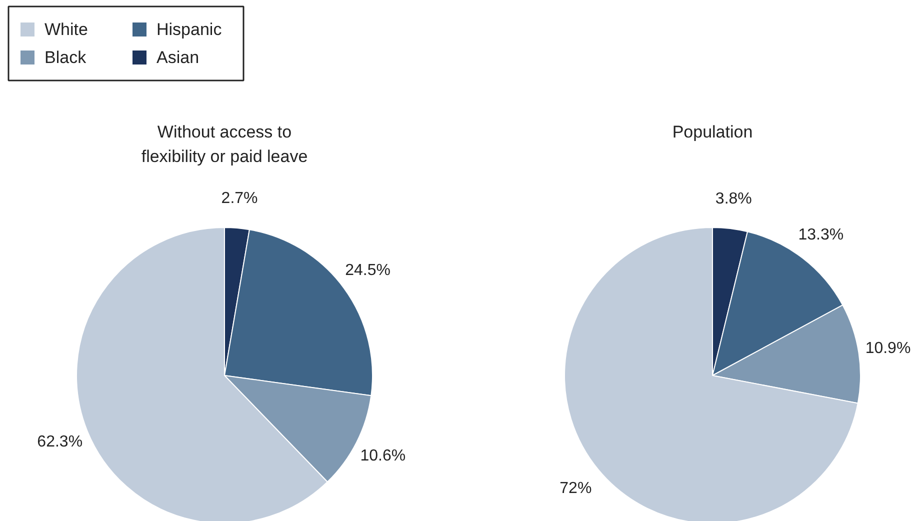 The image size is (919, 521). Describe the element at coordinates (66, 29) in the screenshot. I see `legend-label: White` at that location.